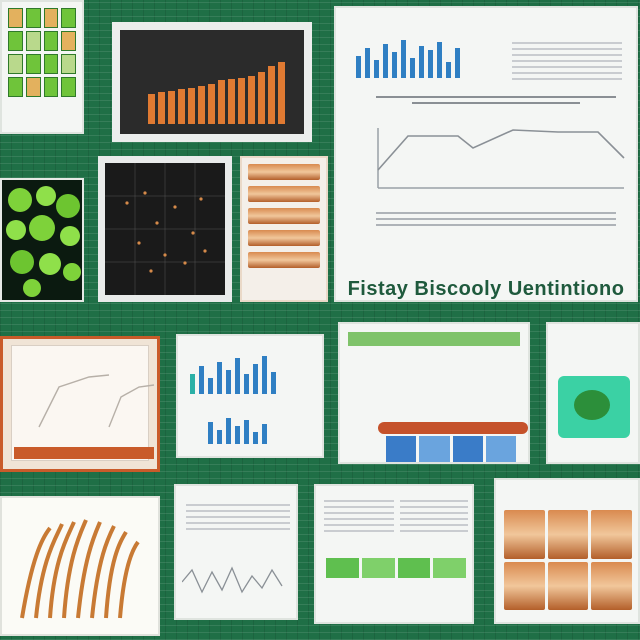 The width and height of the screenshot is (640, 640). Describe the element at coordinates (250, 396) in the screenshot. I see `thumbnail-blue-bars` at that location.